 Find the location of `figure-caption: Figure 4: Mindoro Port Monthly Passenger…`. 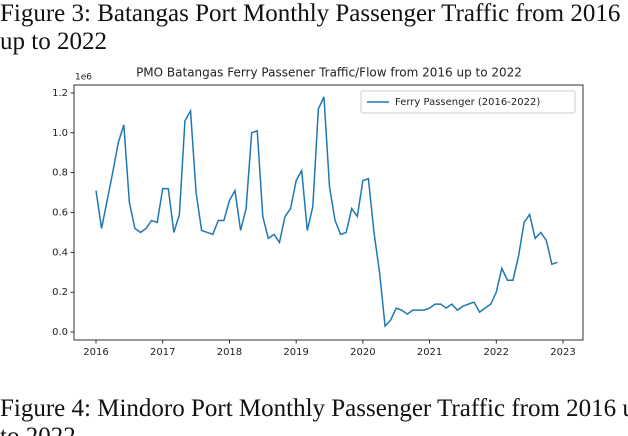

figure-caption: Figure 4: Mindoro Port Monthly Passenger… is located at coordinates (314, 415).